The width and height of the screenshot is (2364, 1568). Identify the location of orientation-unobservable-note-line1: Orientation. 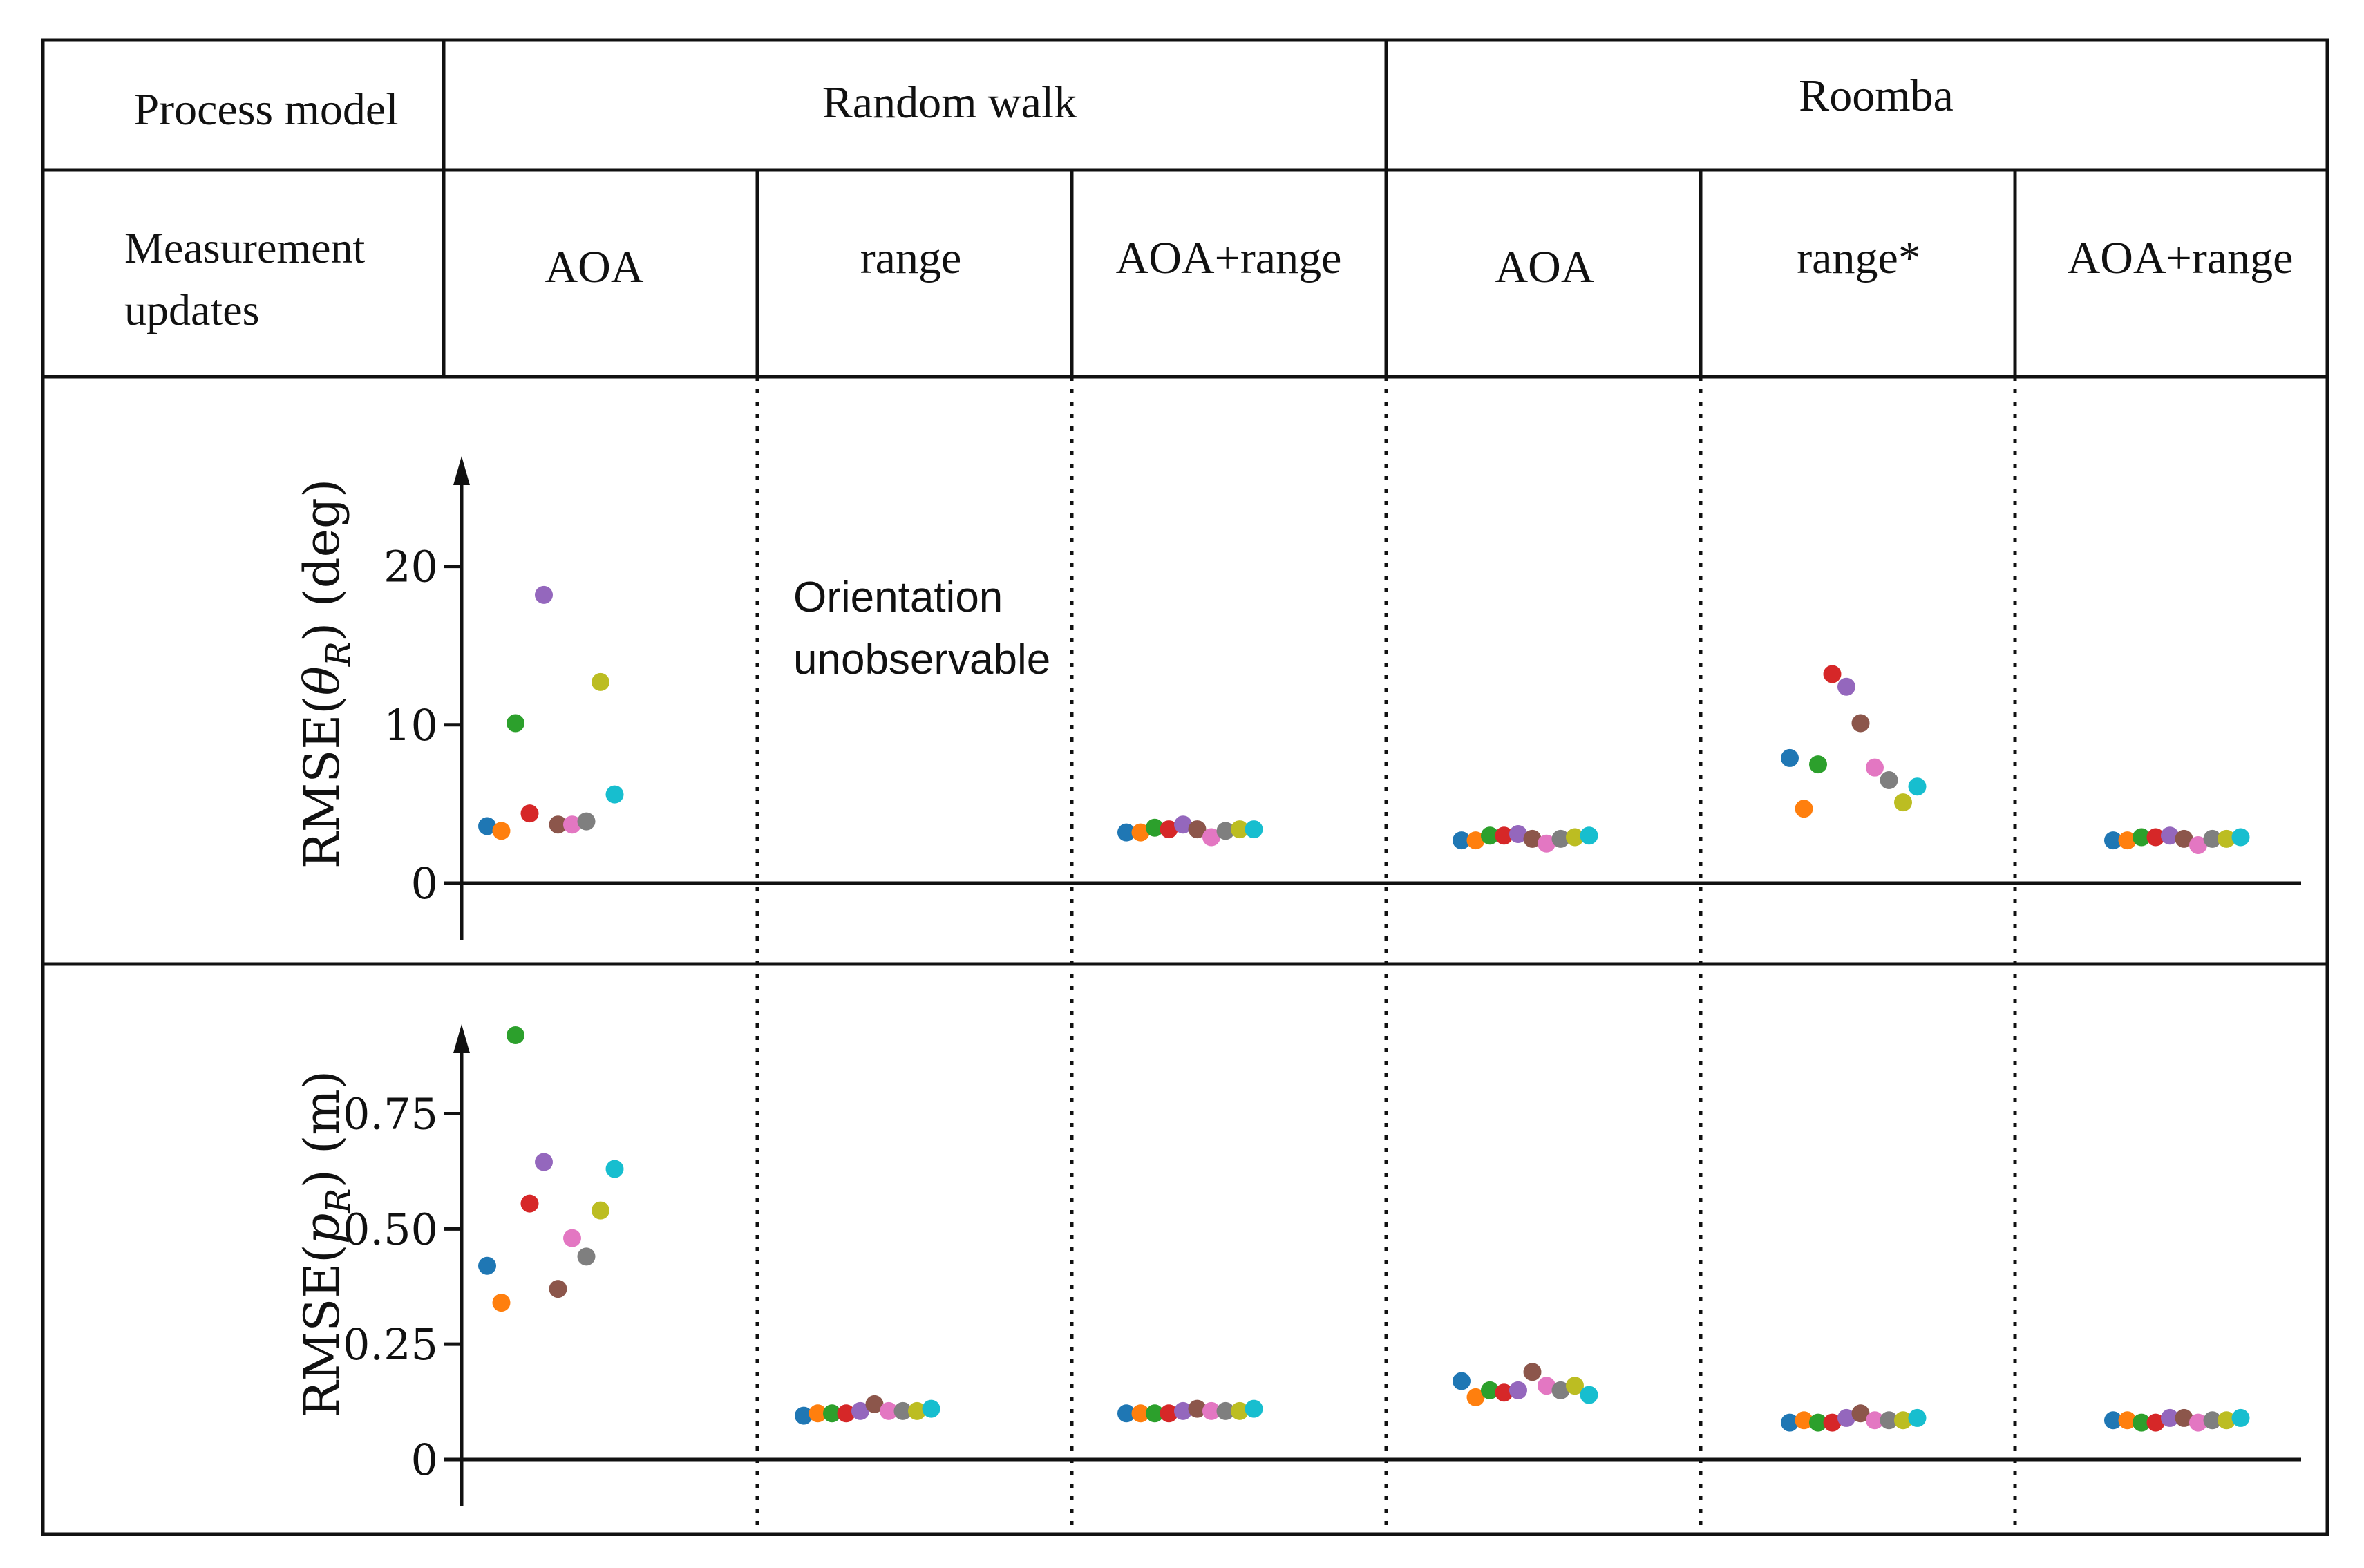
(898, 597).